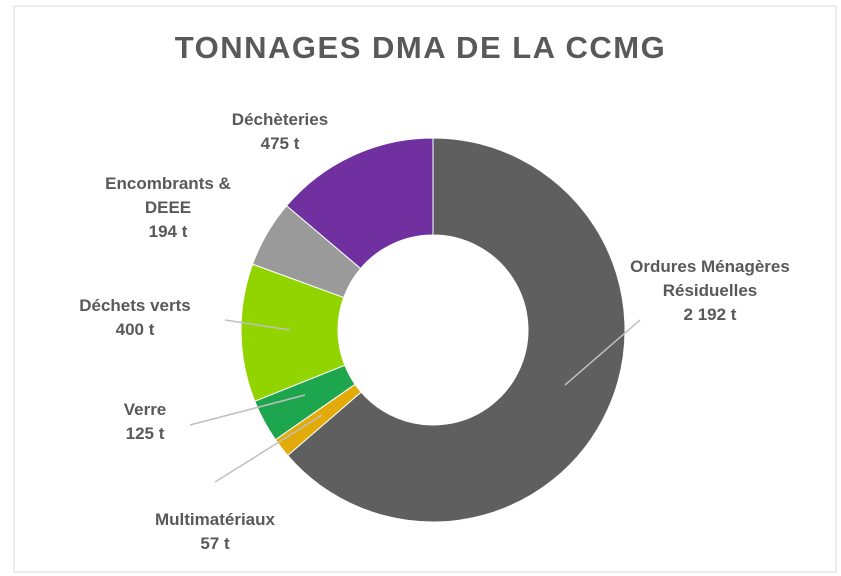 The width and height of the screenshot is (841, 576). What do you see at coordinates (420, 47) in the screenshot?
I see `chart-title: TONNAGES DMA DE LA CCMG` at bounding box center [420, 47].